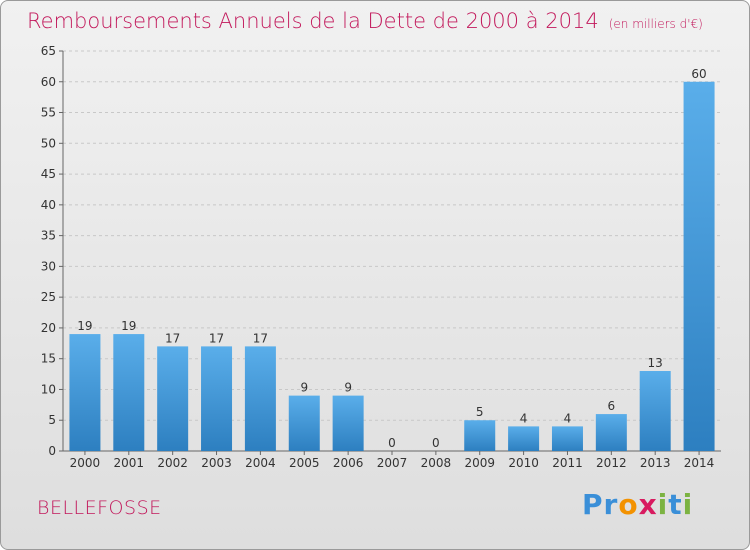 Image resolution: width=750 pixels, height=550 pixels. Describe the element at coordinates (611, 463) in the screenshot. I see `x-tick-label: 2012` at that location.